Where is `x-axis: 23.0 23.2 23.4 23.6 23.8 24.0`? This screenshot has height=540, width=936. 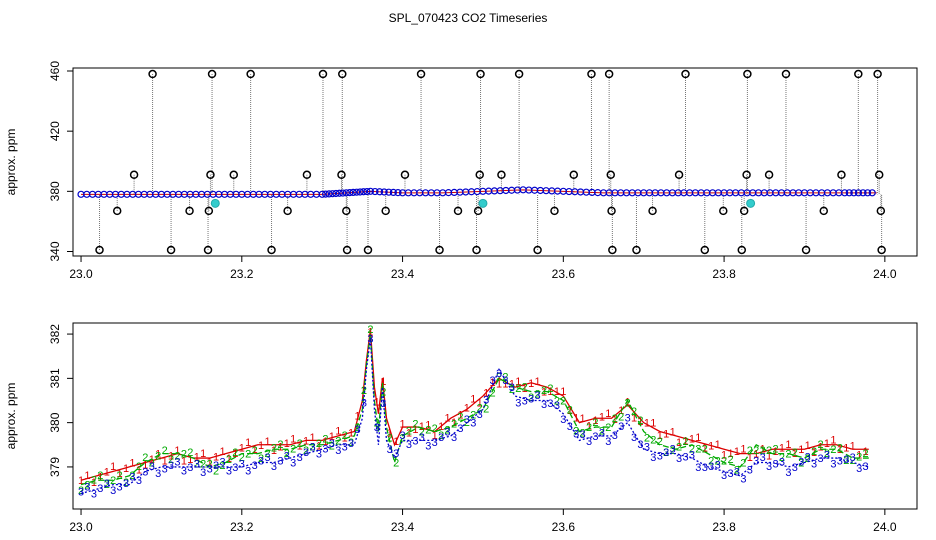 x-axis: 23.0 23.2 23.4 23.6 23.8 24.0 is located at coordinates (483, 521).